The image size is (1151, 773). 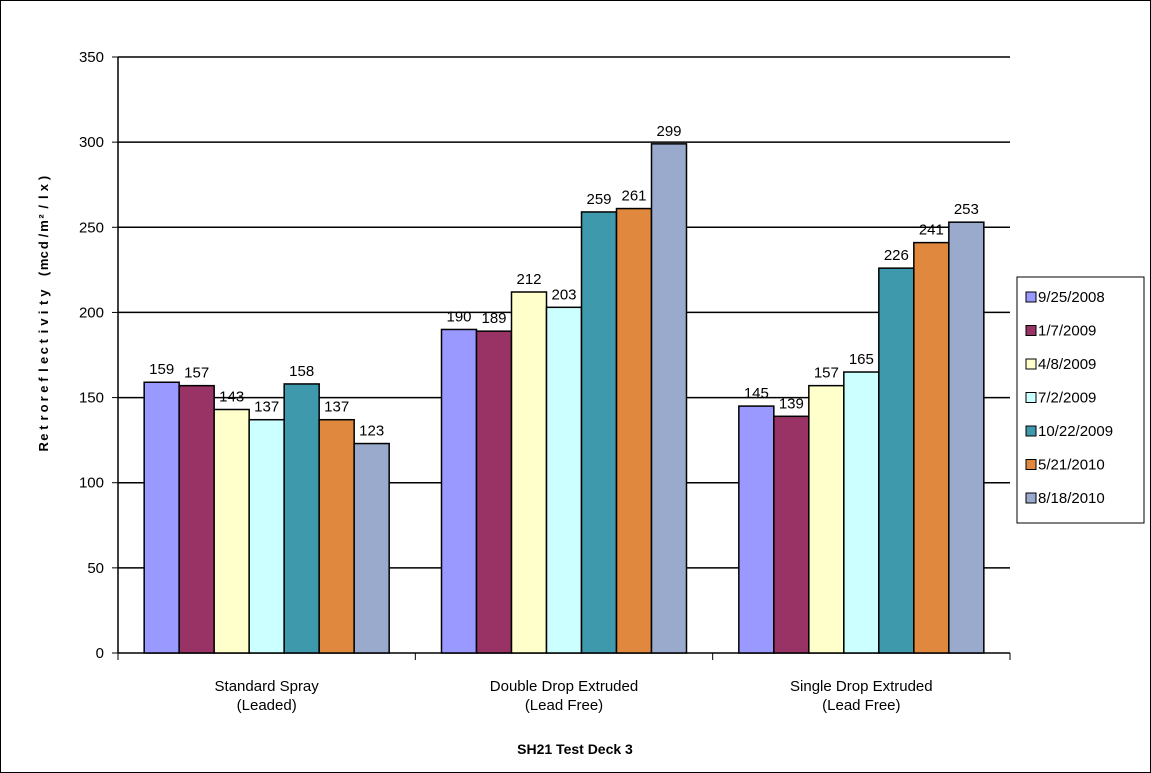 What do you see at coordinates (91, 398) in the screenshot?
I see `y-tick-label: 150` at bounding box center [91, 398].